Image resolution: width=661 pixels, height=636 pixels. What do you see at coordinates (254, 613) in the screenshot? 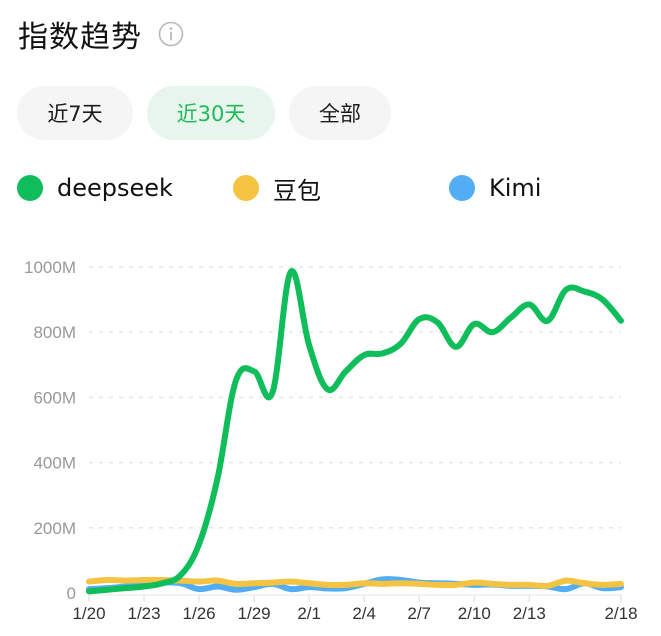
I see `x-tick-label: 1/29` at bounding box center [254, 613].